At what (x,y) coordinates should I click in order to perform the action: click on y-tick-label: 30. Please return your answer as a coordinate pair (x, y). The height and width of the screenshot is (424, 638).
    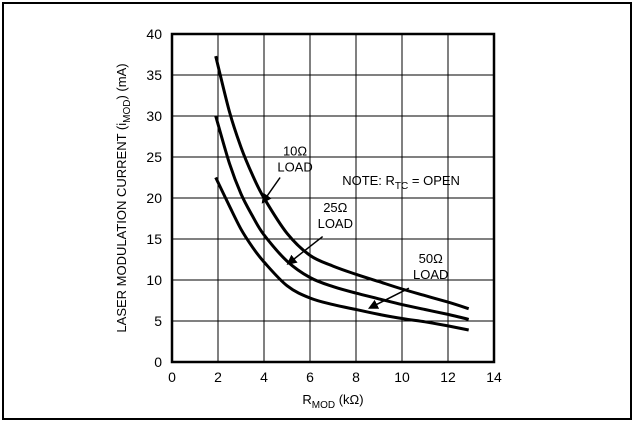
    Looking at the image, I should click on (154, 116).